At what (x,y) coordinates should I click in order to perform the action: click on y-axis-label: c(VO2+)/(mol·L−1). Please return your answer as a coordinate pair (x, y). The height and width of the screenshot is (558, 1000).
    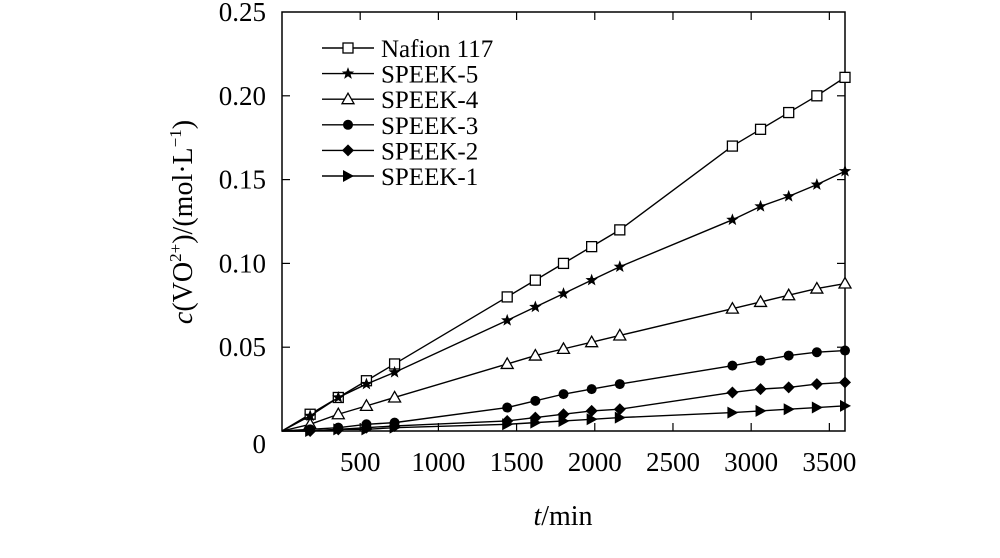
    Looking at the image, I should click on (182, 222).